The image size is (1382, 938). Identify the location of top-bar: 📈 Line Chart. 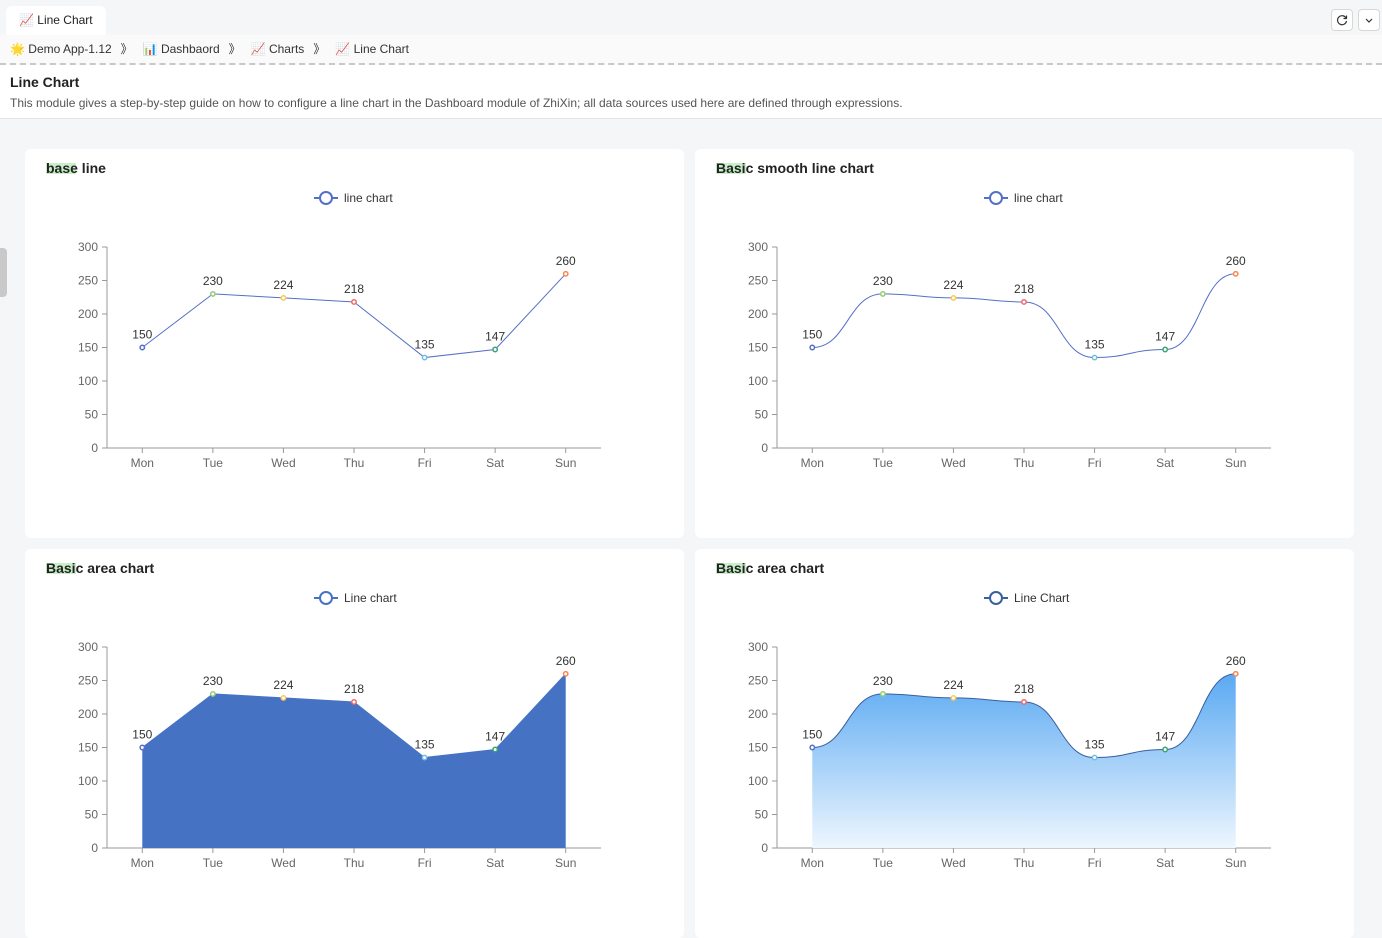
(691, 17).